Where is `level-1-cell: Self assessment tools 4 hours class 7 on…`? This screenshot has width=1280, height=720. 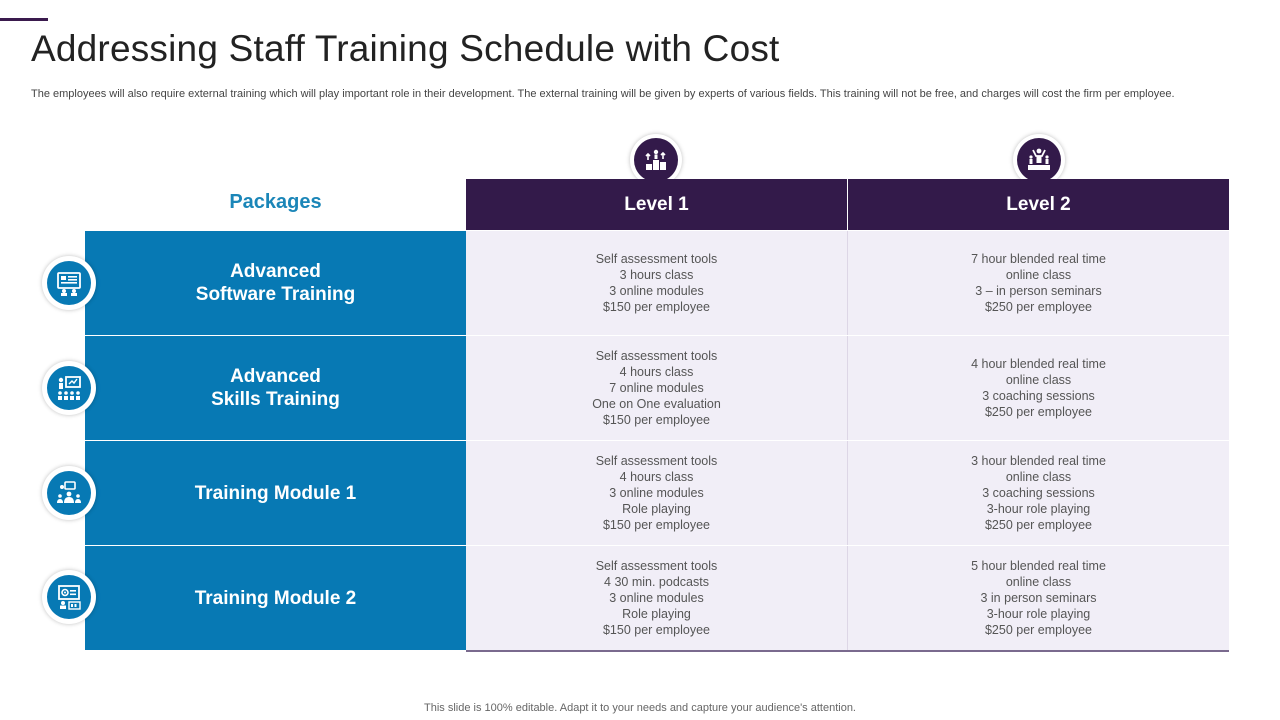
level-1-cell: Self assessment tools 4 hours class 7 on… is located at coordinates (656, 388).